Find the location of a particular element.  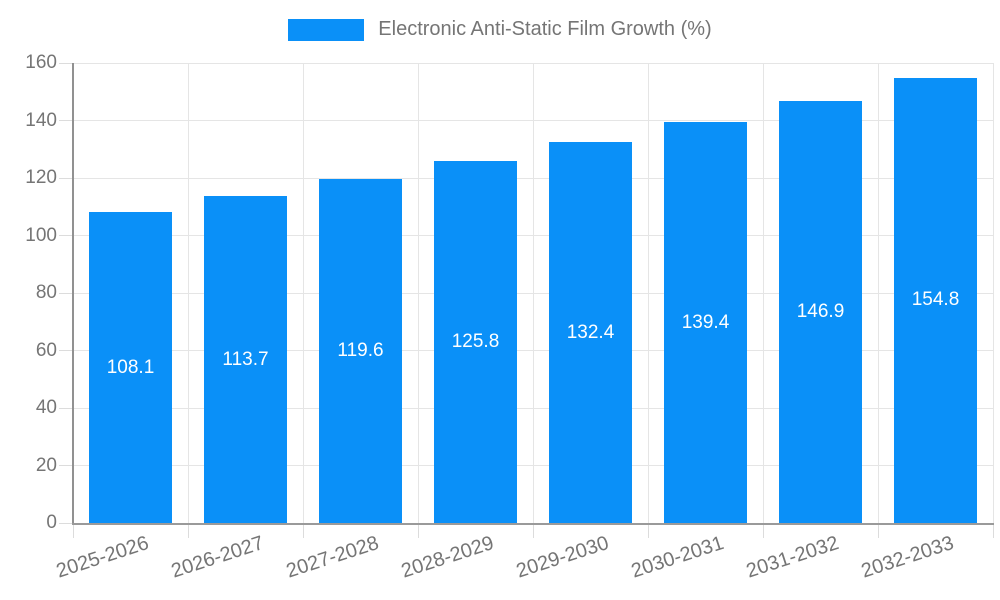

bar-value-label: 119.6 is located at coordinates (360, 351).